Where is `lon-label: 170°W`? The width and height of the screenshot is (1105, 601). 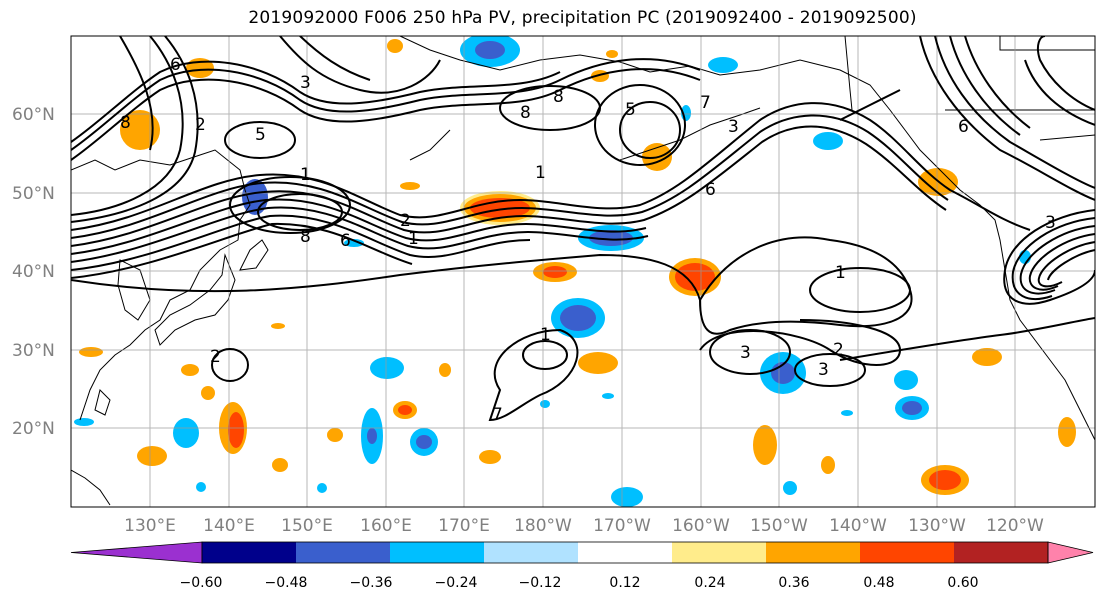
lon-label: 170°W is located at coordinates (622, 526).